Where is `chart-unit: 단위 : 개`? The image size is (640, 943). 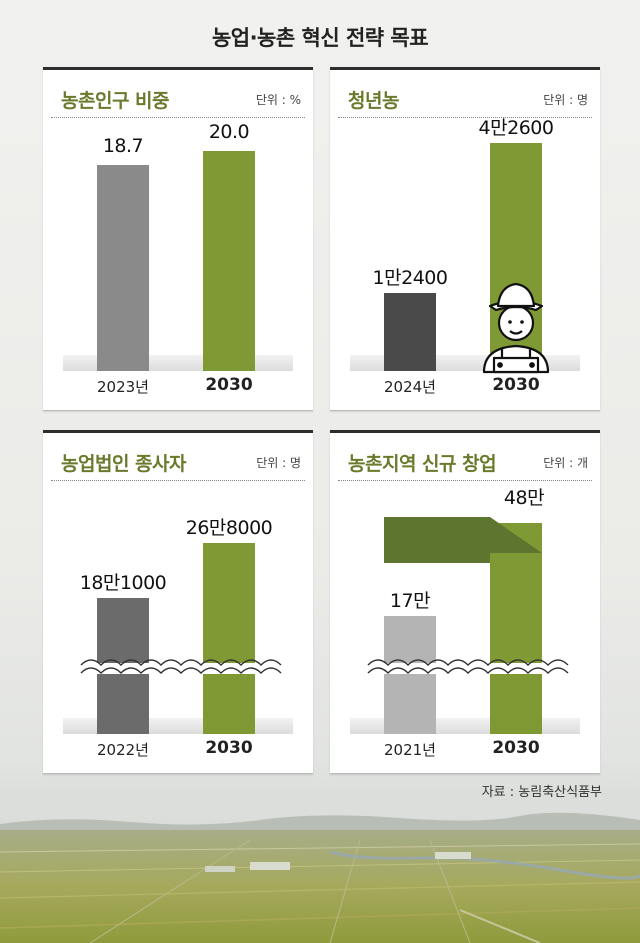
chart-unit: 단위 : 개 is located at coordinates (565, 463).